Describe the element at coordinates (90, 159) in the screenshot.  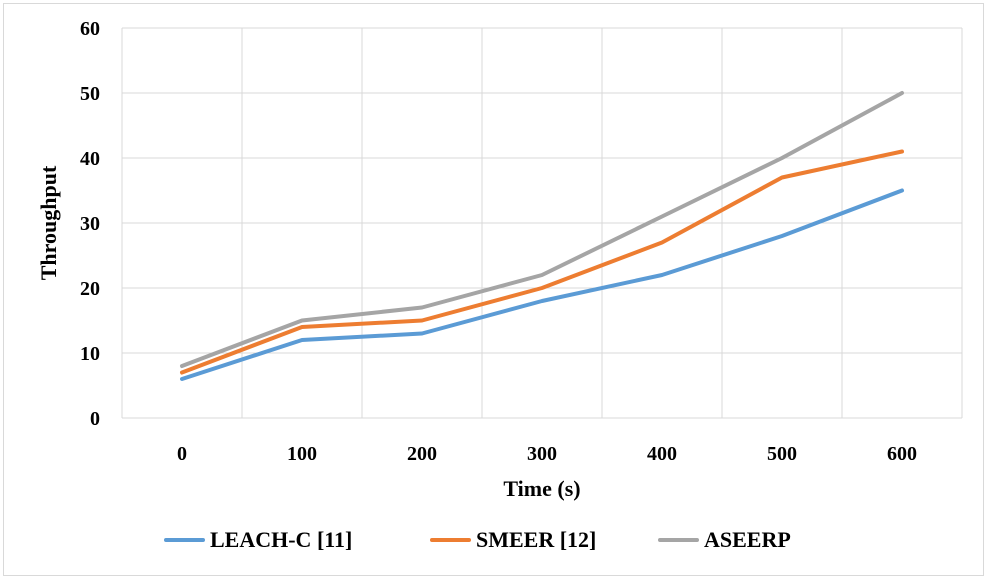
I see `y-tick-label: 40` at that location.